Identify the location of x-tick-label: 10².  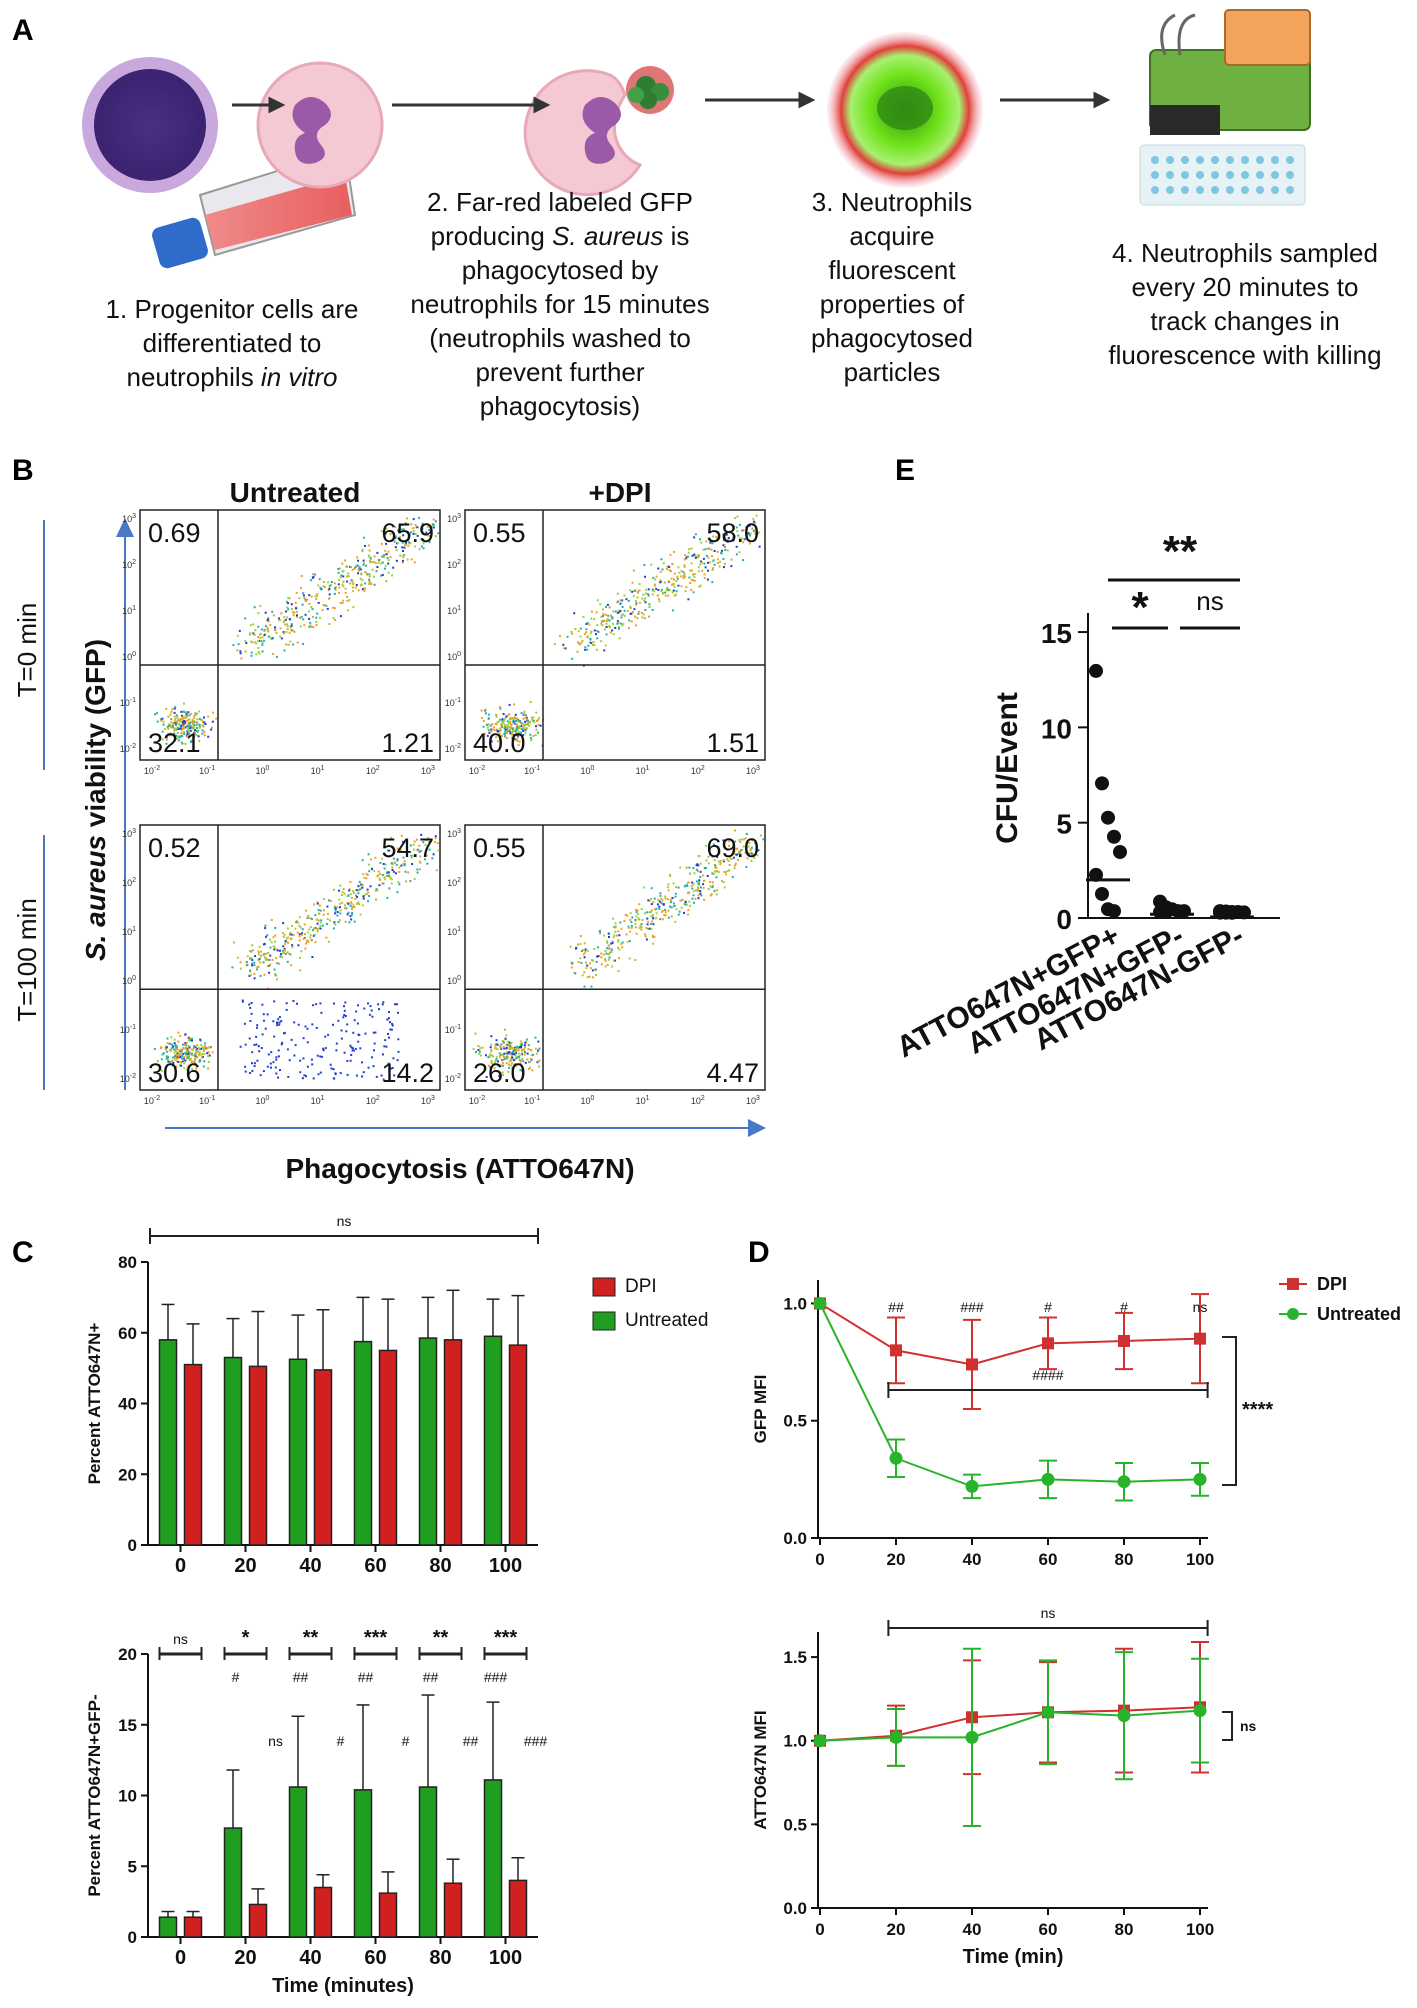
(698, 1100).